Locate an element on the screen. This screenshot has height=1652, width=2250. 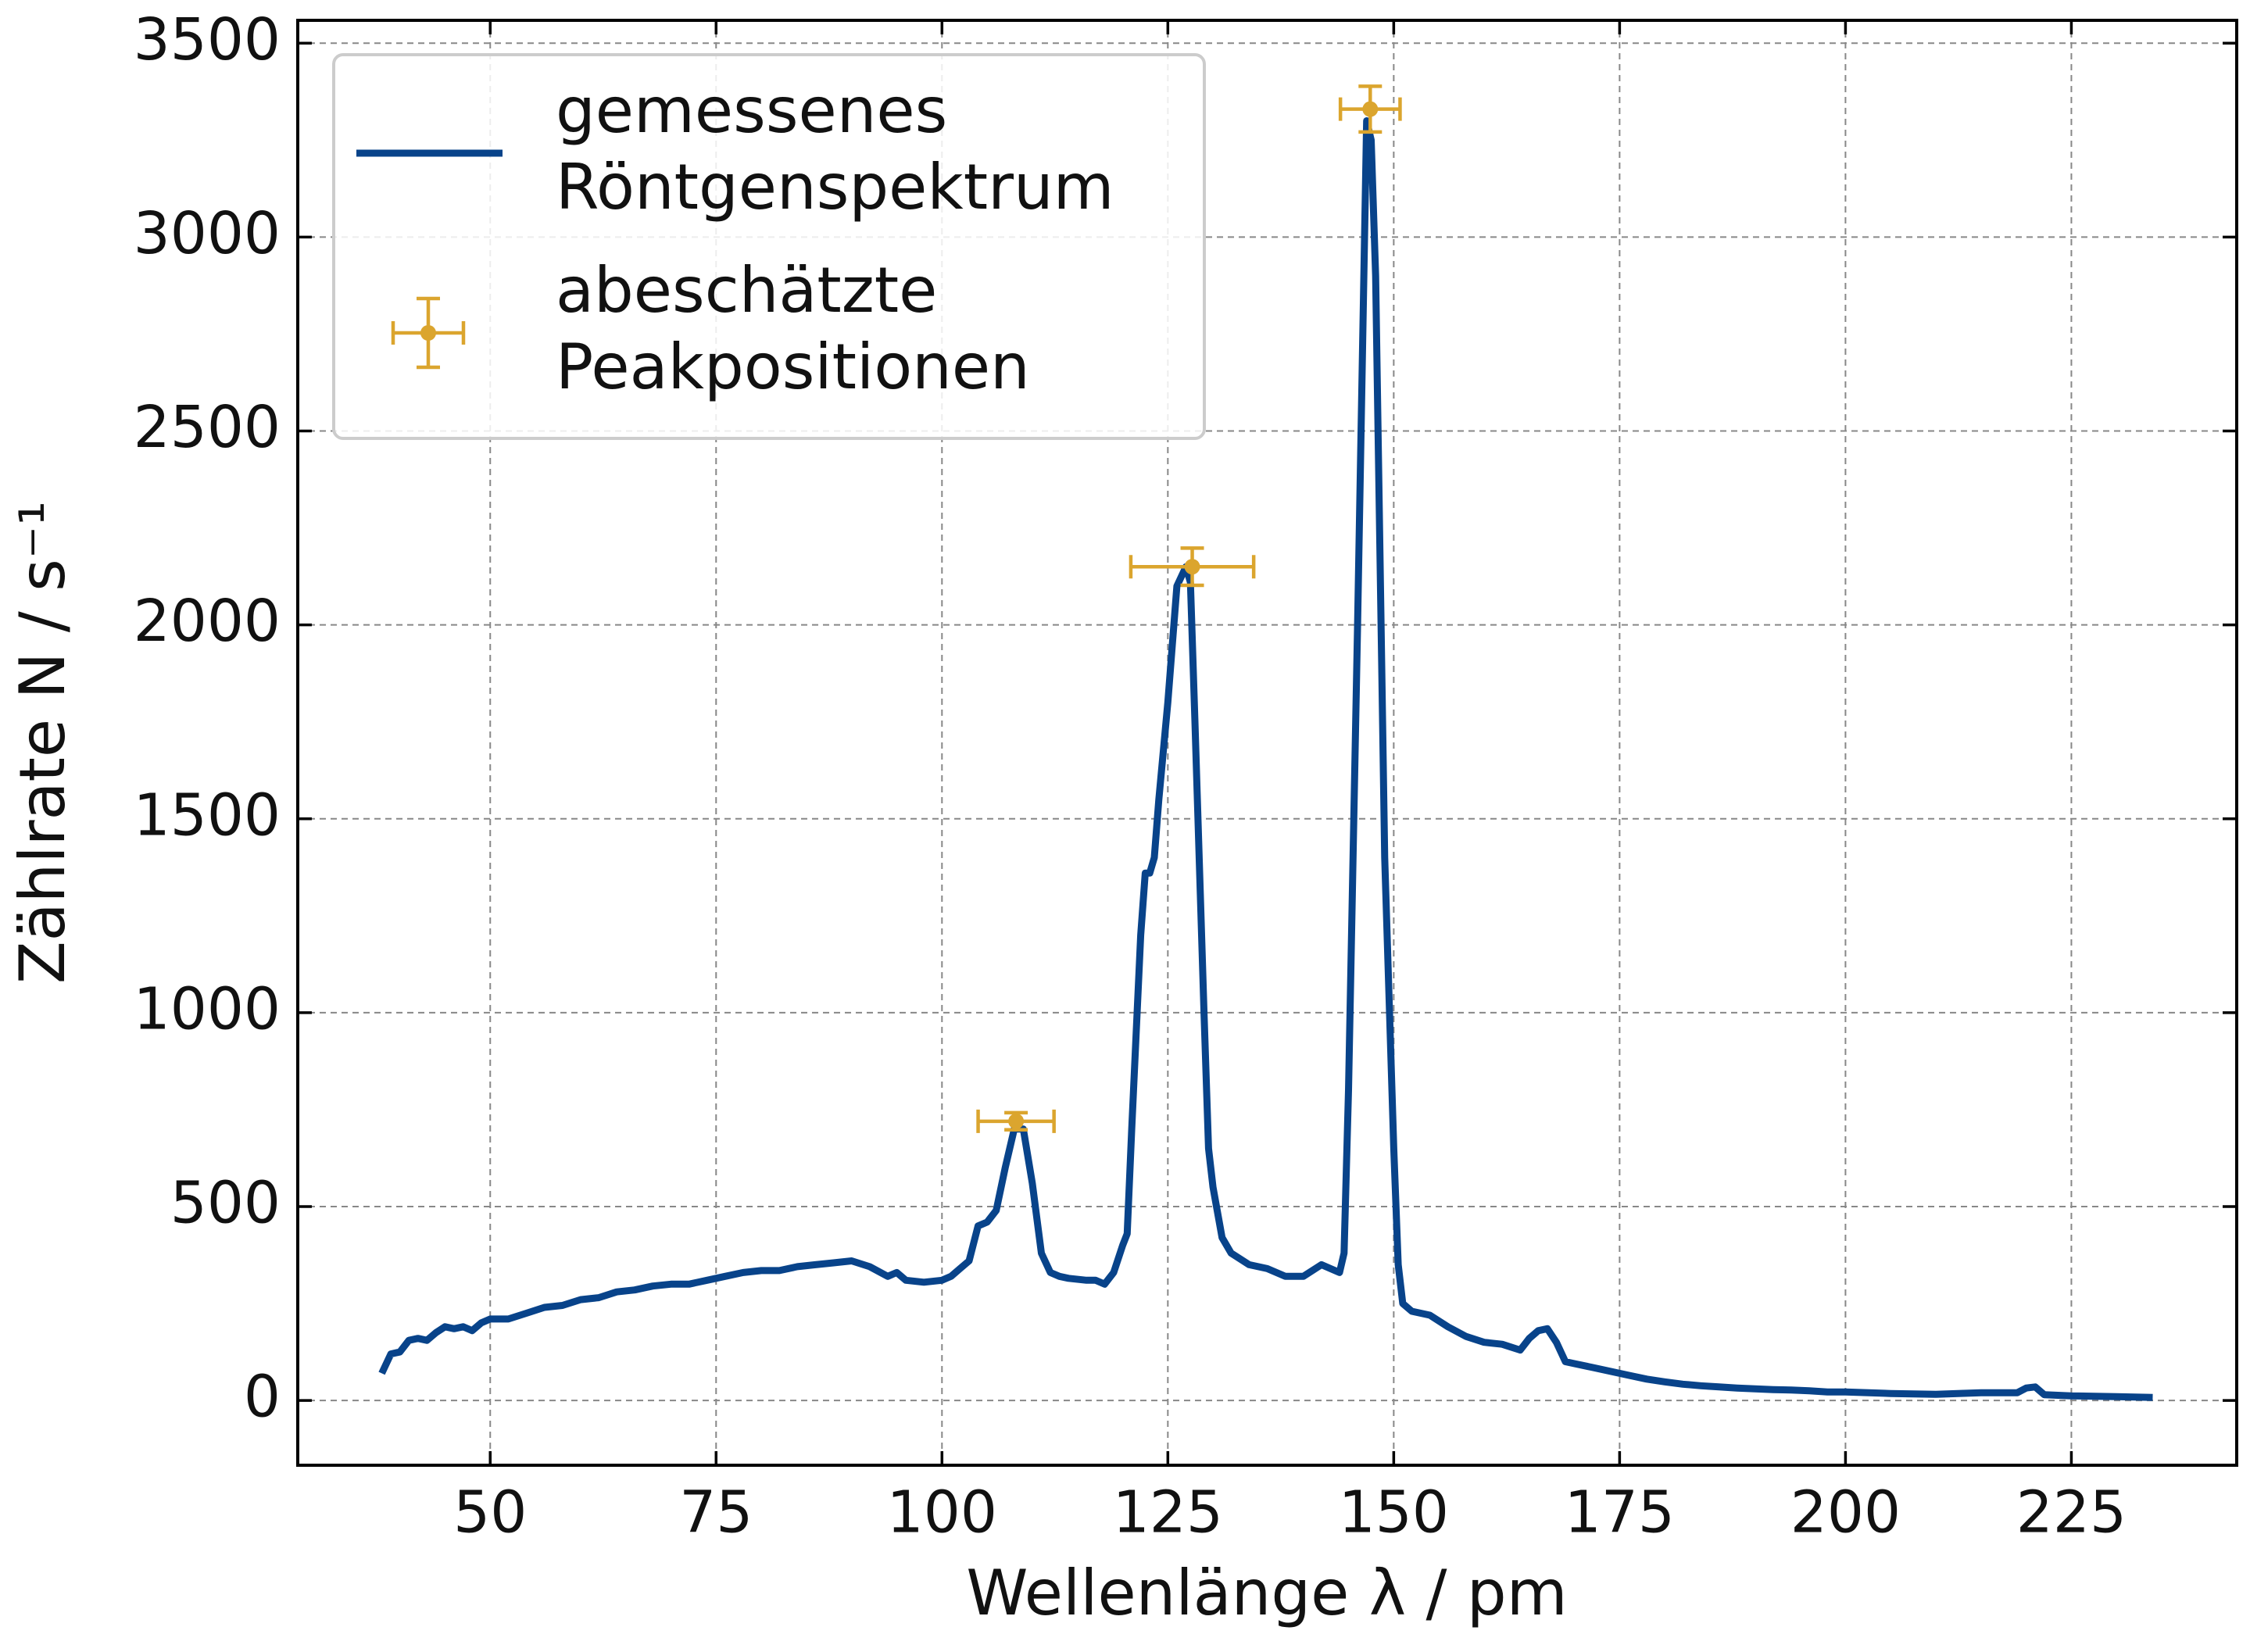
x-tick-label: 200 is located at coordinates (1845, 1513).